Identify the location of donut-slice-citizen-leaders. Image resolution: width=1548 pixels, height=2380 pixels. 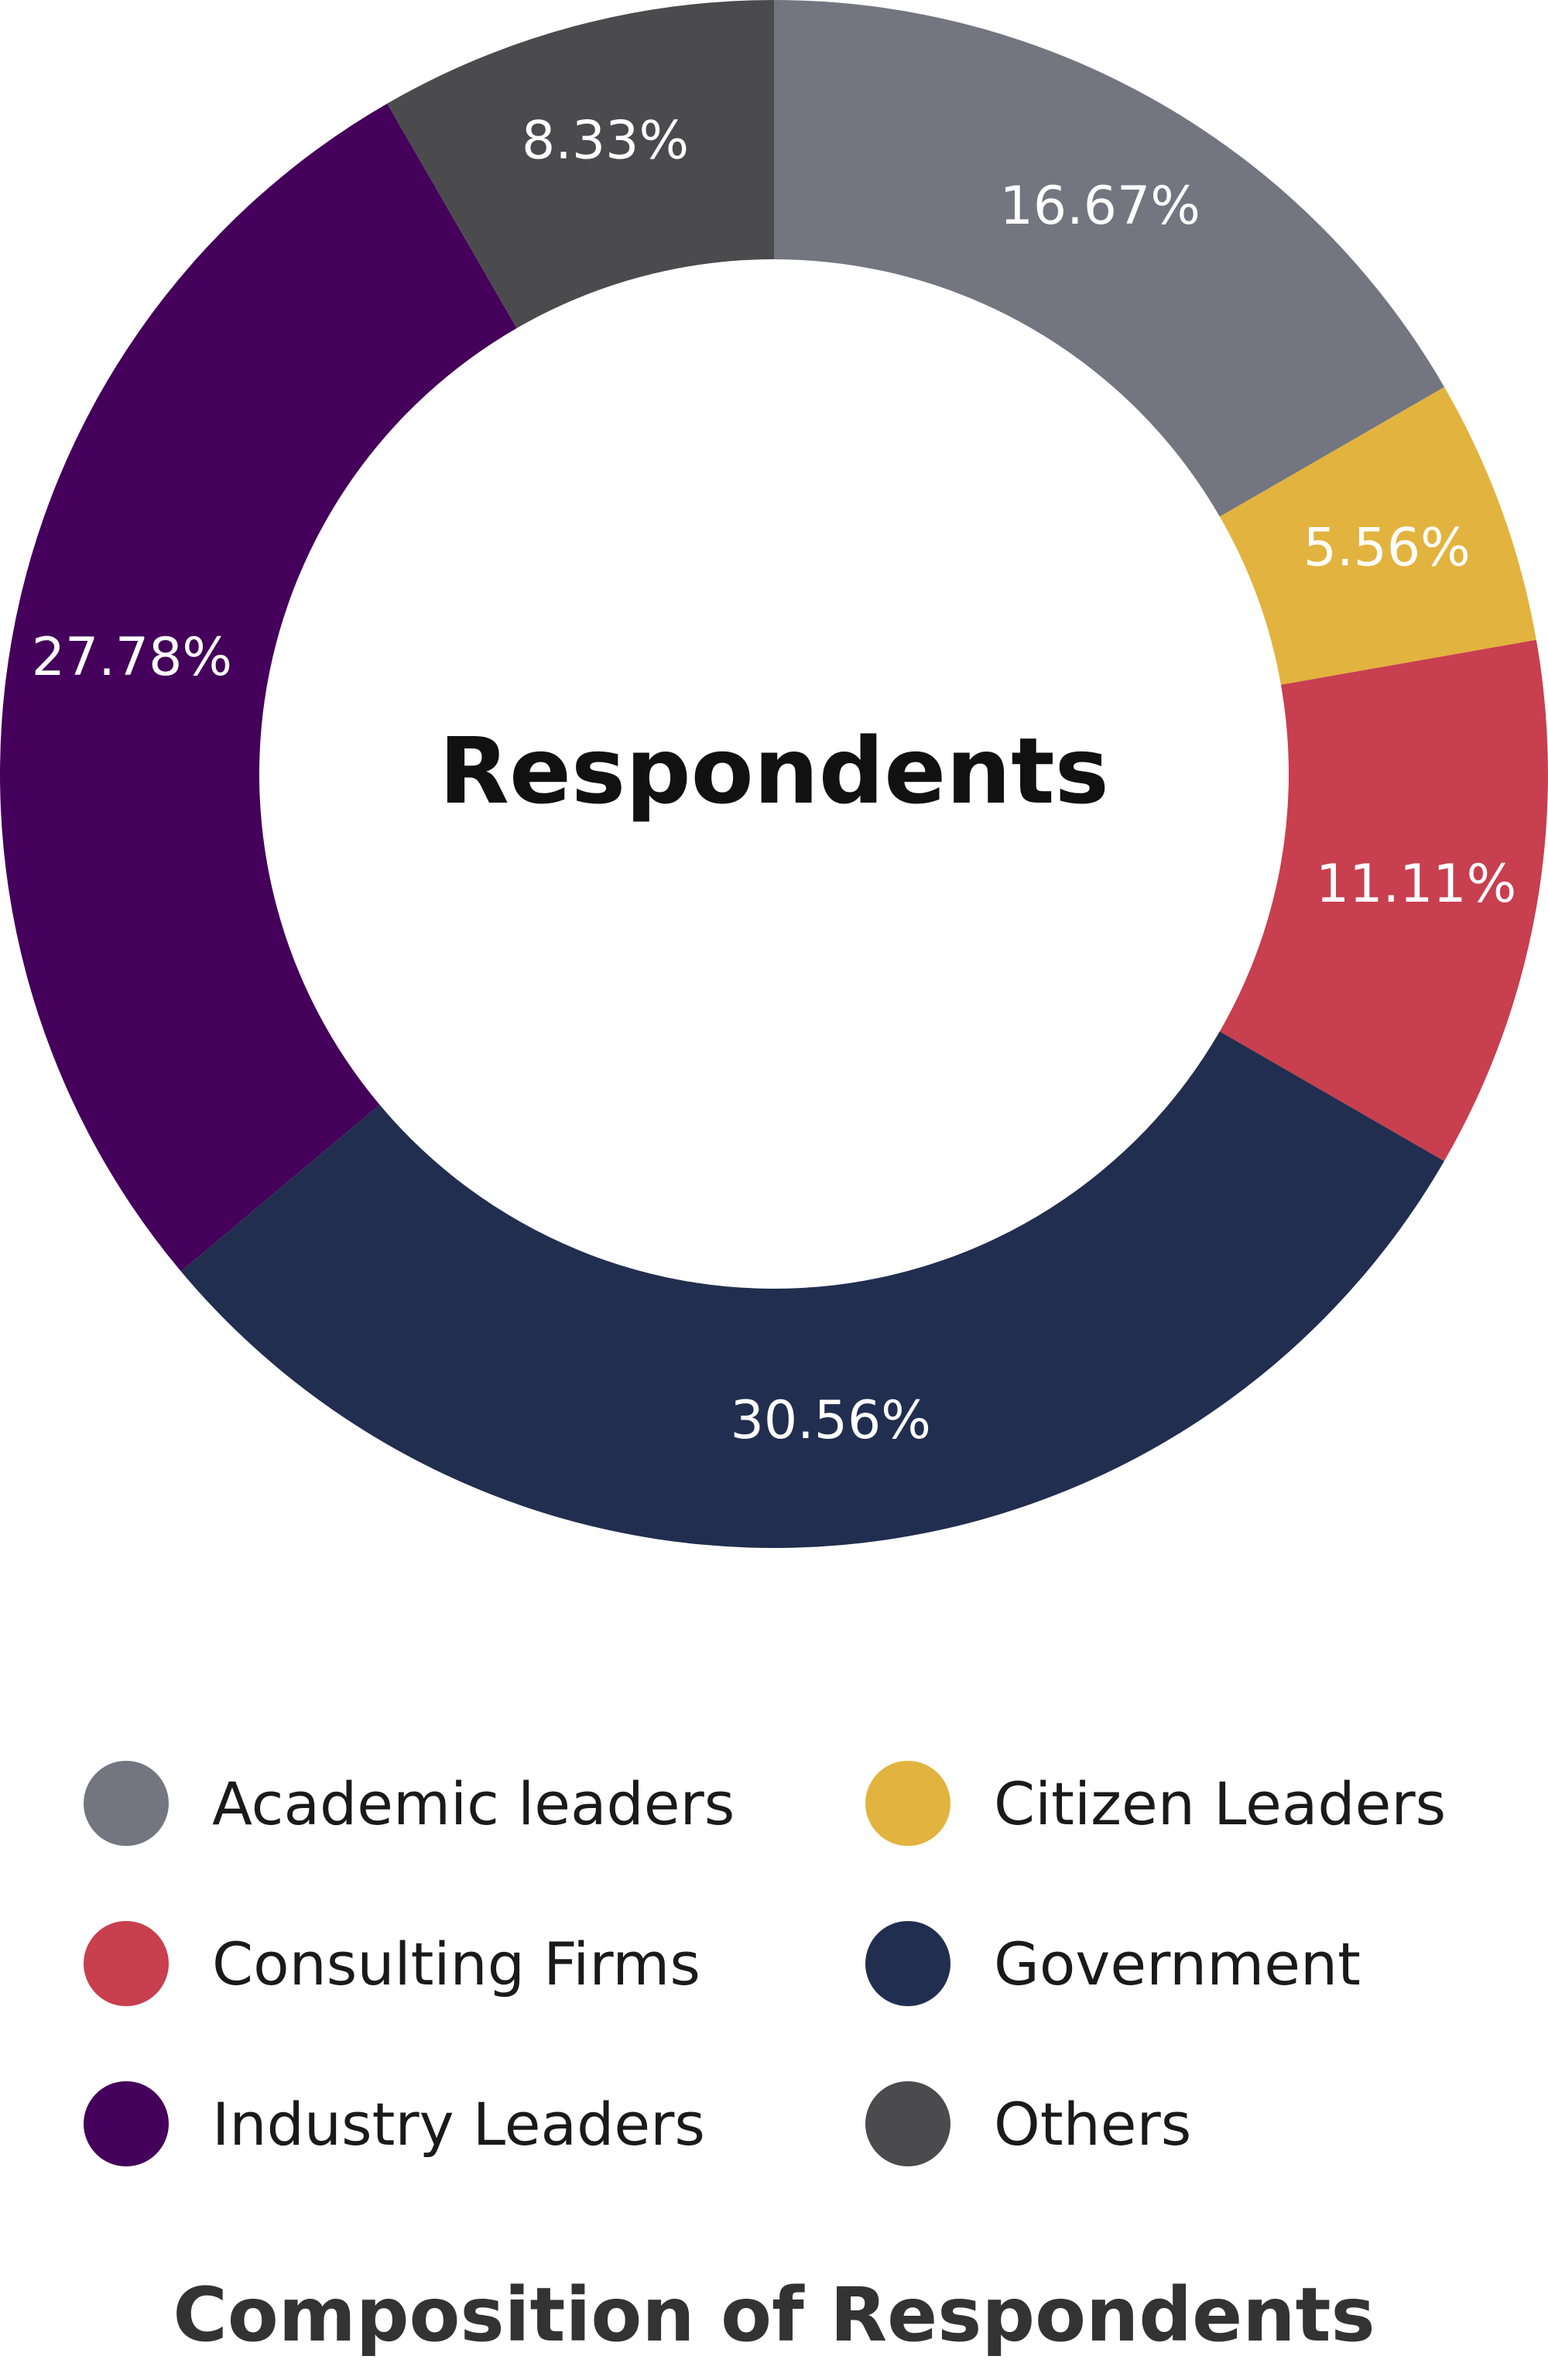
(1377, 536).